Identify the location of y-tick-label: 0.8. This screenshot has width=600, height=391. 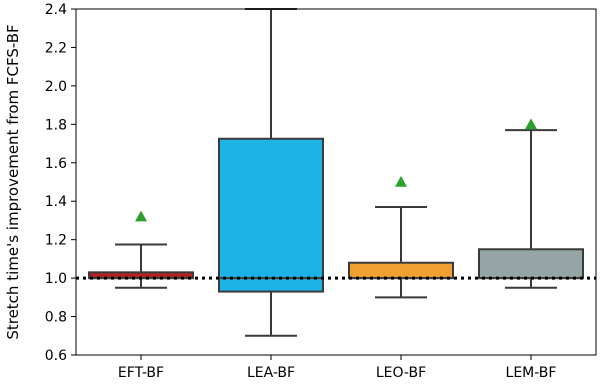
(56, 318).